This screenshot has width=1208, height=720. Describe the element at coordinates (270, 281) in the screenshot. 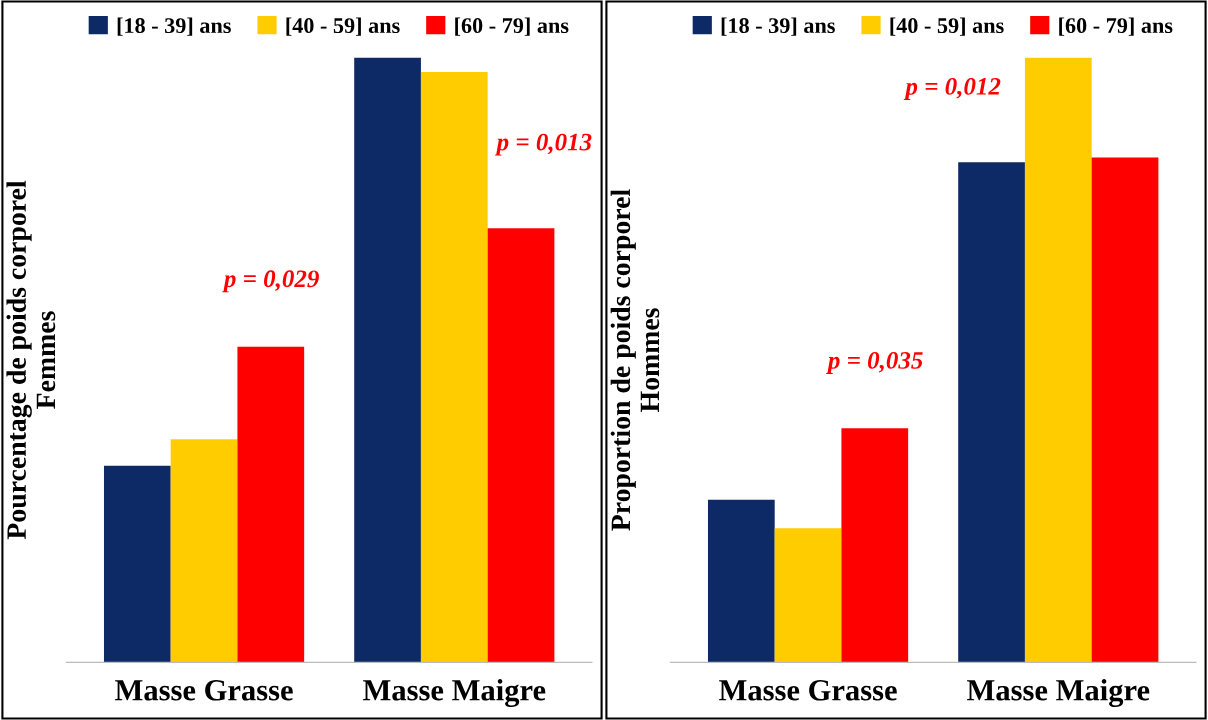

I see `annotation: p = 0,029` at that location.